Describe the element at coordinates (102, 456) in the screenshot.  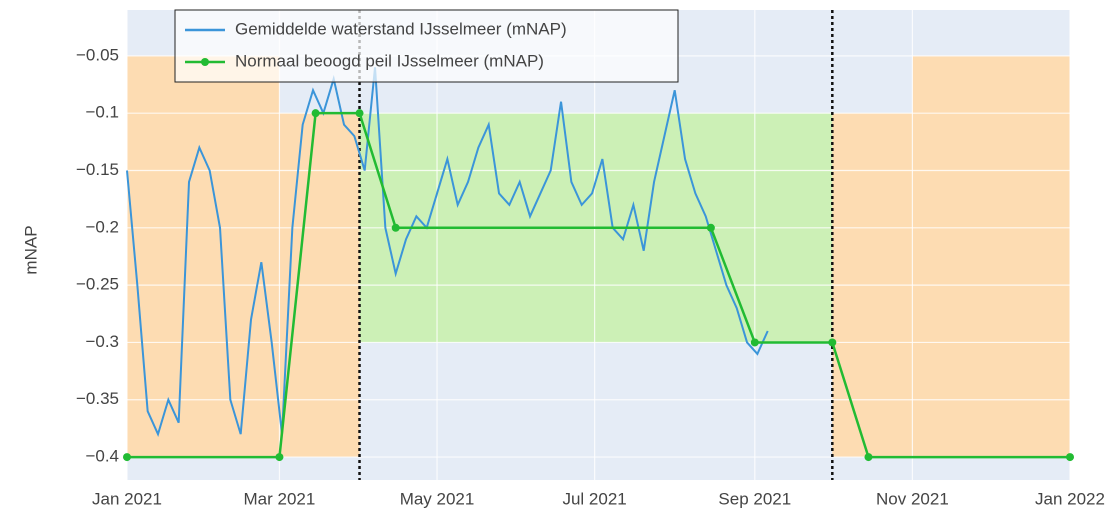
I see `y-tick-label: −0.4` at that location.